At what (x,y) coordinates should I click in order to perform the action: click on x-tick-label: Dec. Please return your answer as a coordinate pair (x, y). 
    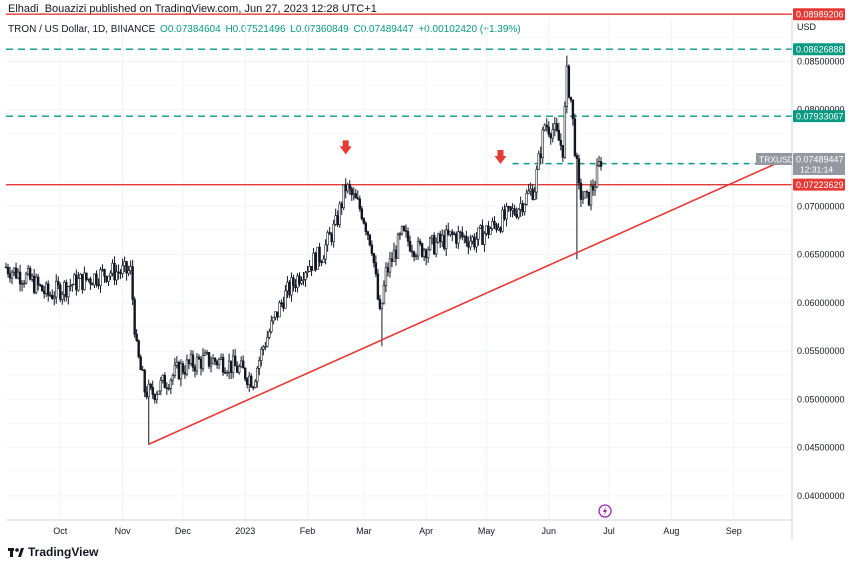
    Looking at the image, I should click on (183, 531).